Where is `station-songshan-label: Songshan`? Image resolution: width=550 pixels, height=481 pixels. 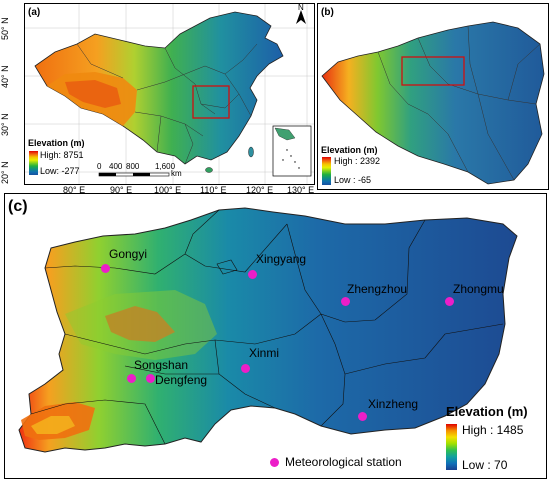
station-songshan-label: Songshan is located at coordinates (161, 365).